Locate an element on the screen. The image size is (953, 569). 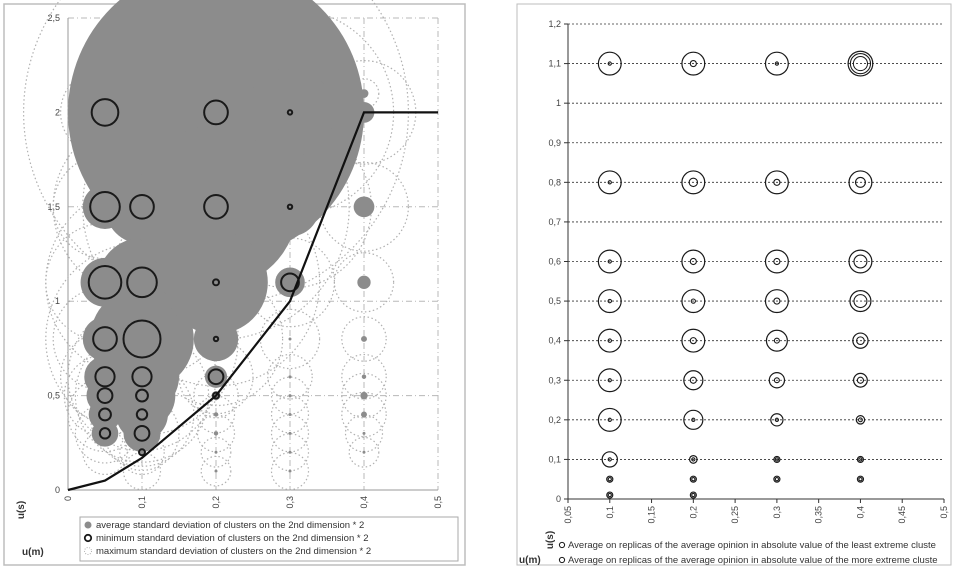
y-tick-label: 0 is located at coordinates (57, 490).